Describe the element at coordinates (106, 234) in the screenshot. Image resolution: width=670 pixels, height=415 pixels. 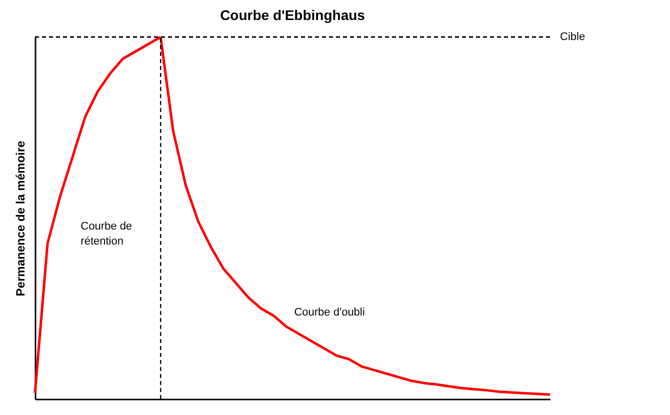
I see `text: Courbe de rétention` at that location.